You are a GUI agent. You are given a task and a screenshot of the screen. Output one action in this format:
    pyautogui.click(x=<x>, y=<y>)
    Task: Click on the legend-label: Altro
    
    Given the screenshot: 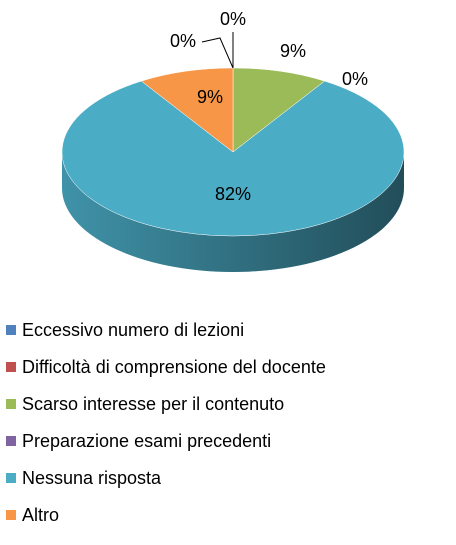 What is the action you would take?
    pyautogui.click(x=40, y=515)
    